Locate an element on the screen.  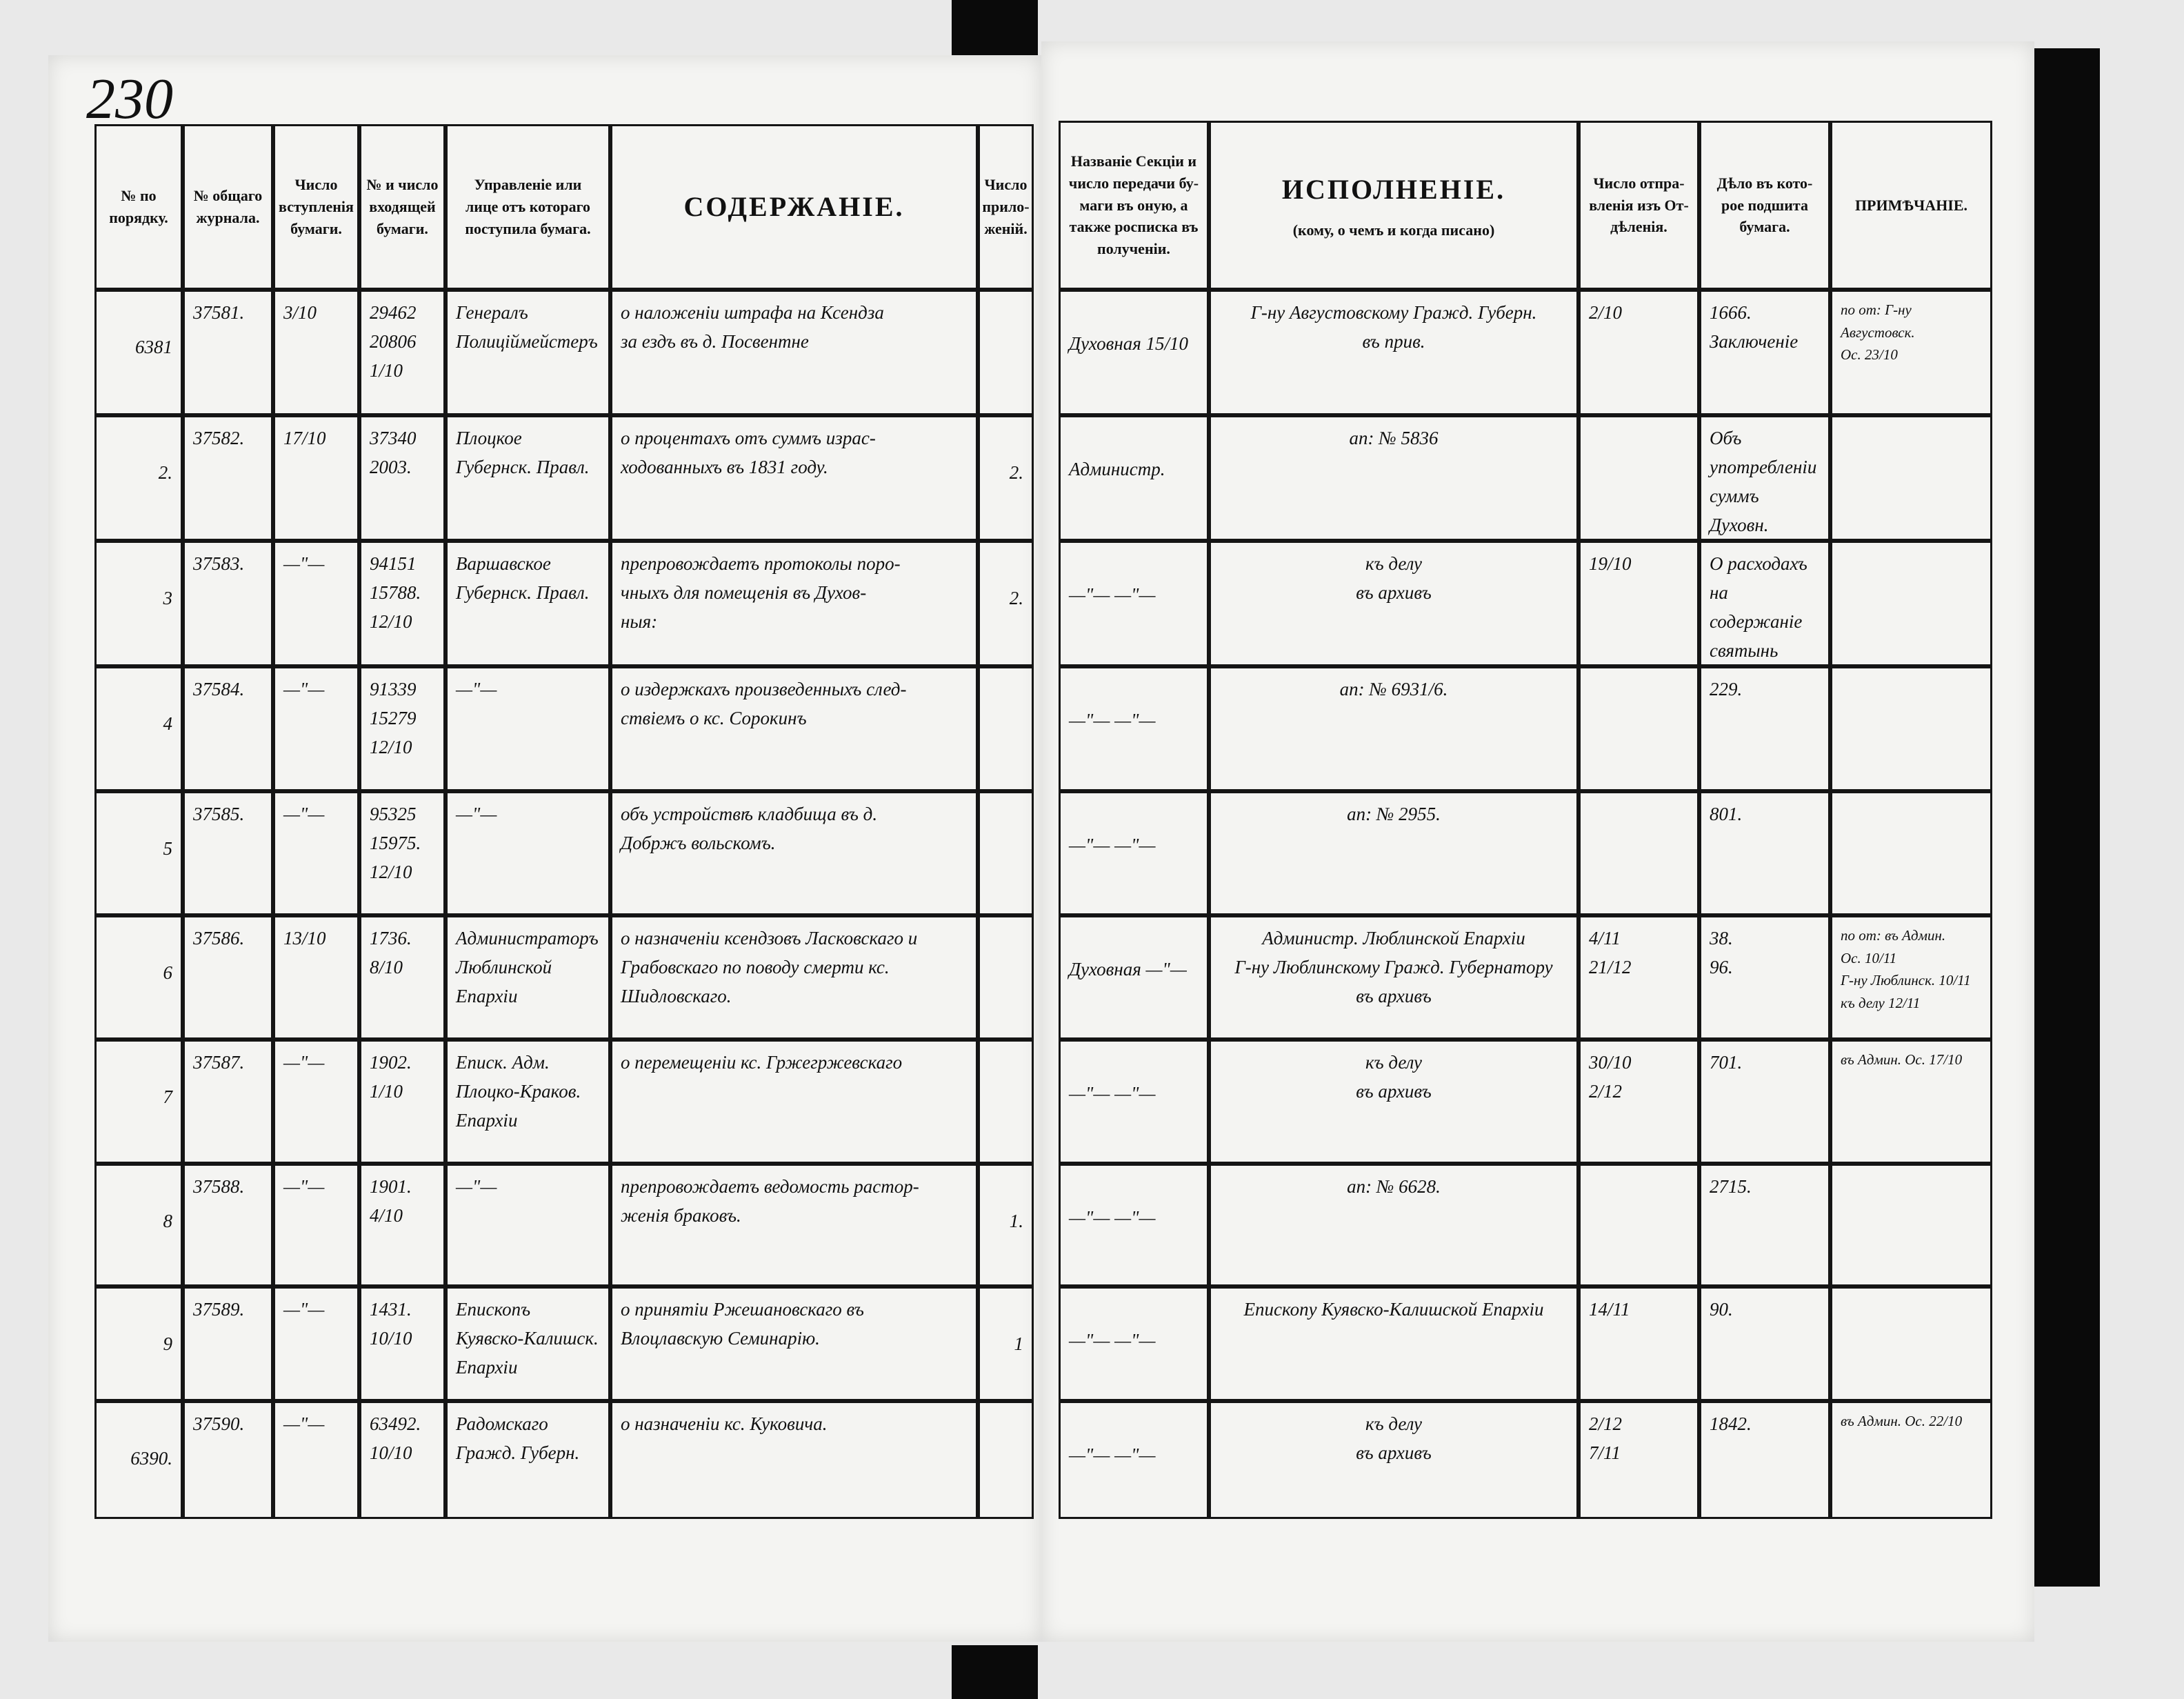
book-spine is located at coordinates (2067, 817).